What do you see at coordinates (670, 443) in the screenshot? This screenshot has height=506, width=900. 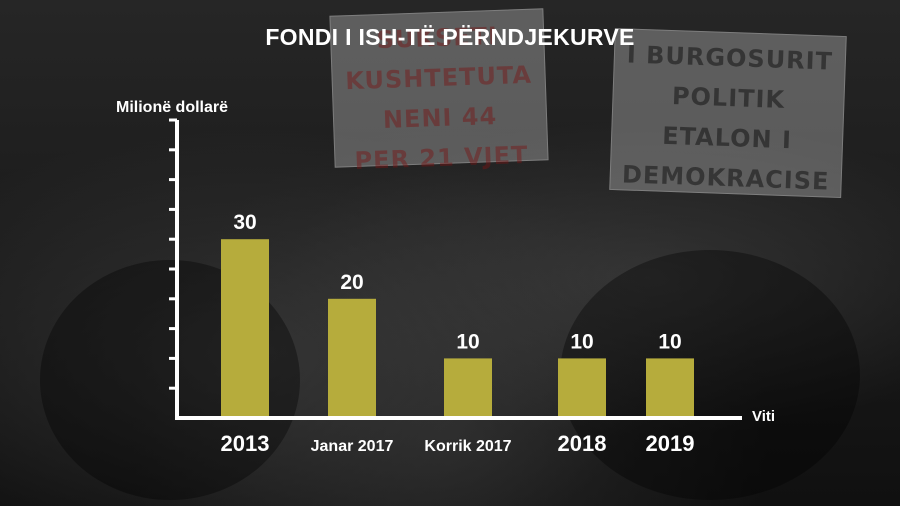 I see `x-tick-label-4: 2019` at bounding box center [670, 443].